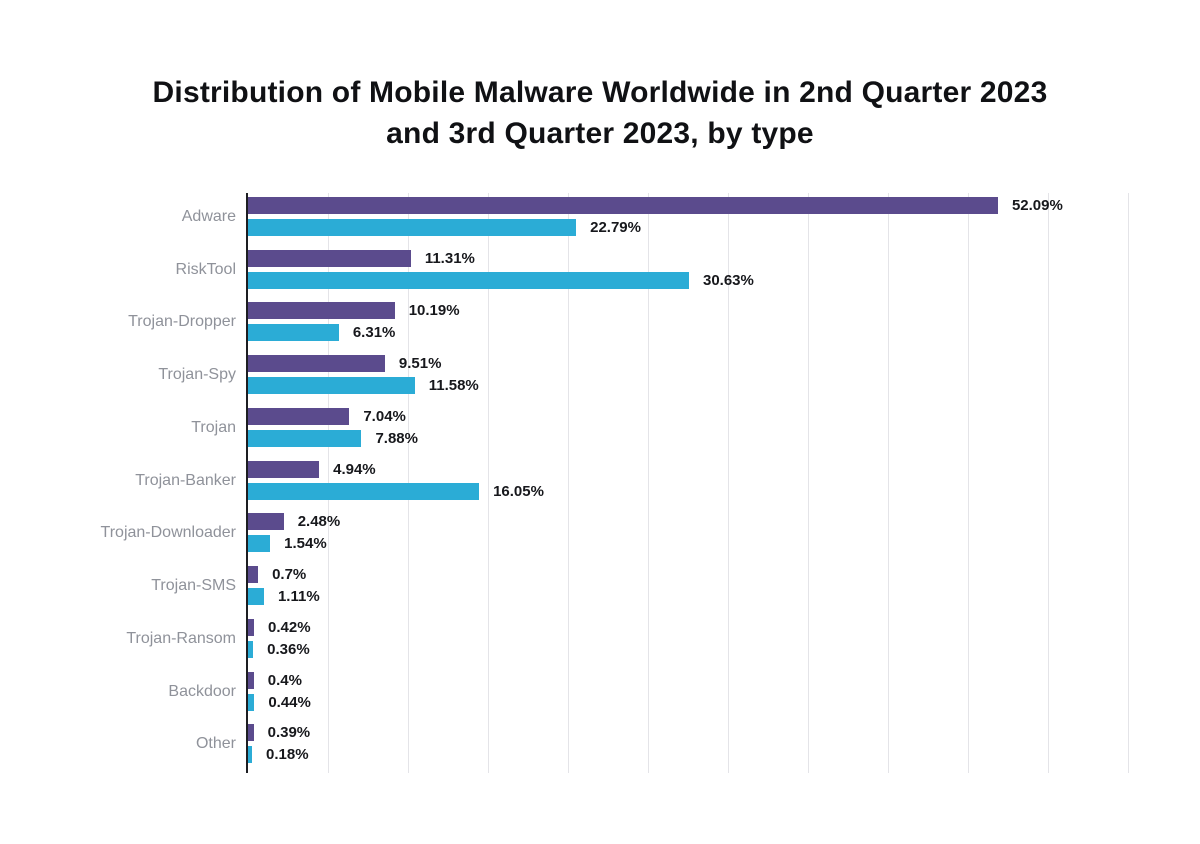  Describe the element at coordinates (1037, 205) in the screenshot. I see `value-label: 52.09%` at that location.